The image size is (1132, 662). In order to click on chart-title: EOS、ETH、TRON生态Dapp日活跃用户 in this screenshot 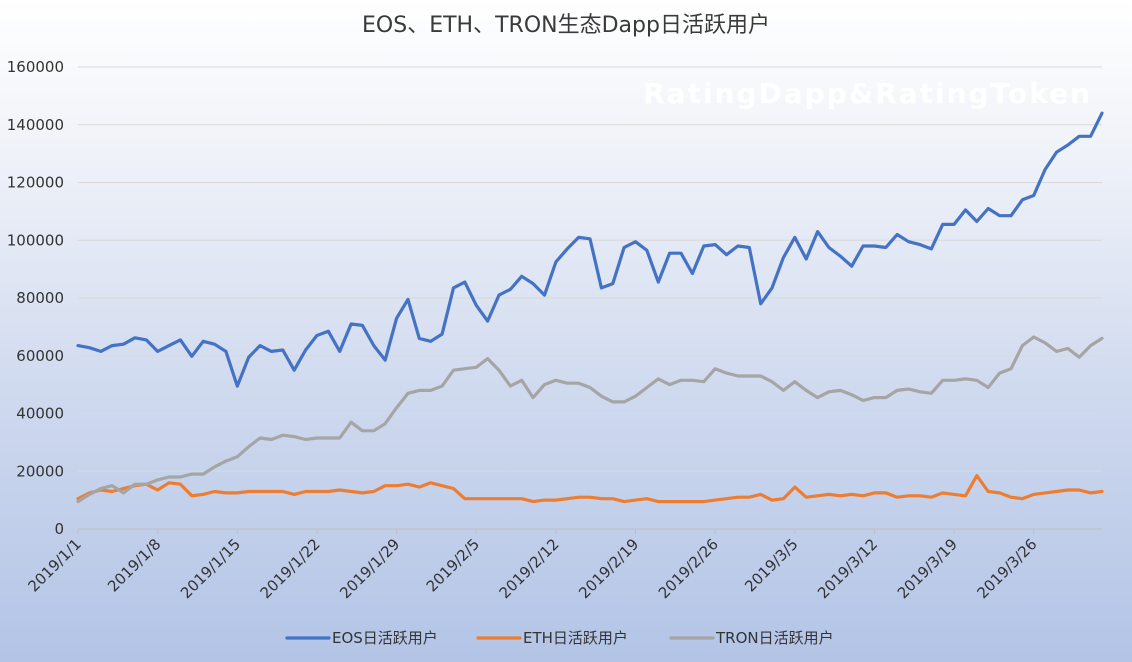, I will do `click(566, 25)`.